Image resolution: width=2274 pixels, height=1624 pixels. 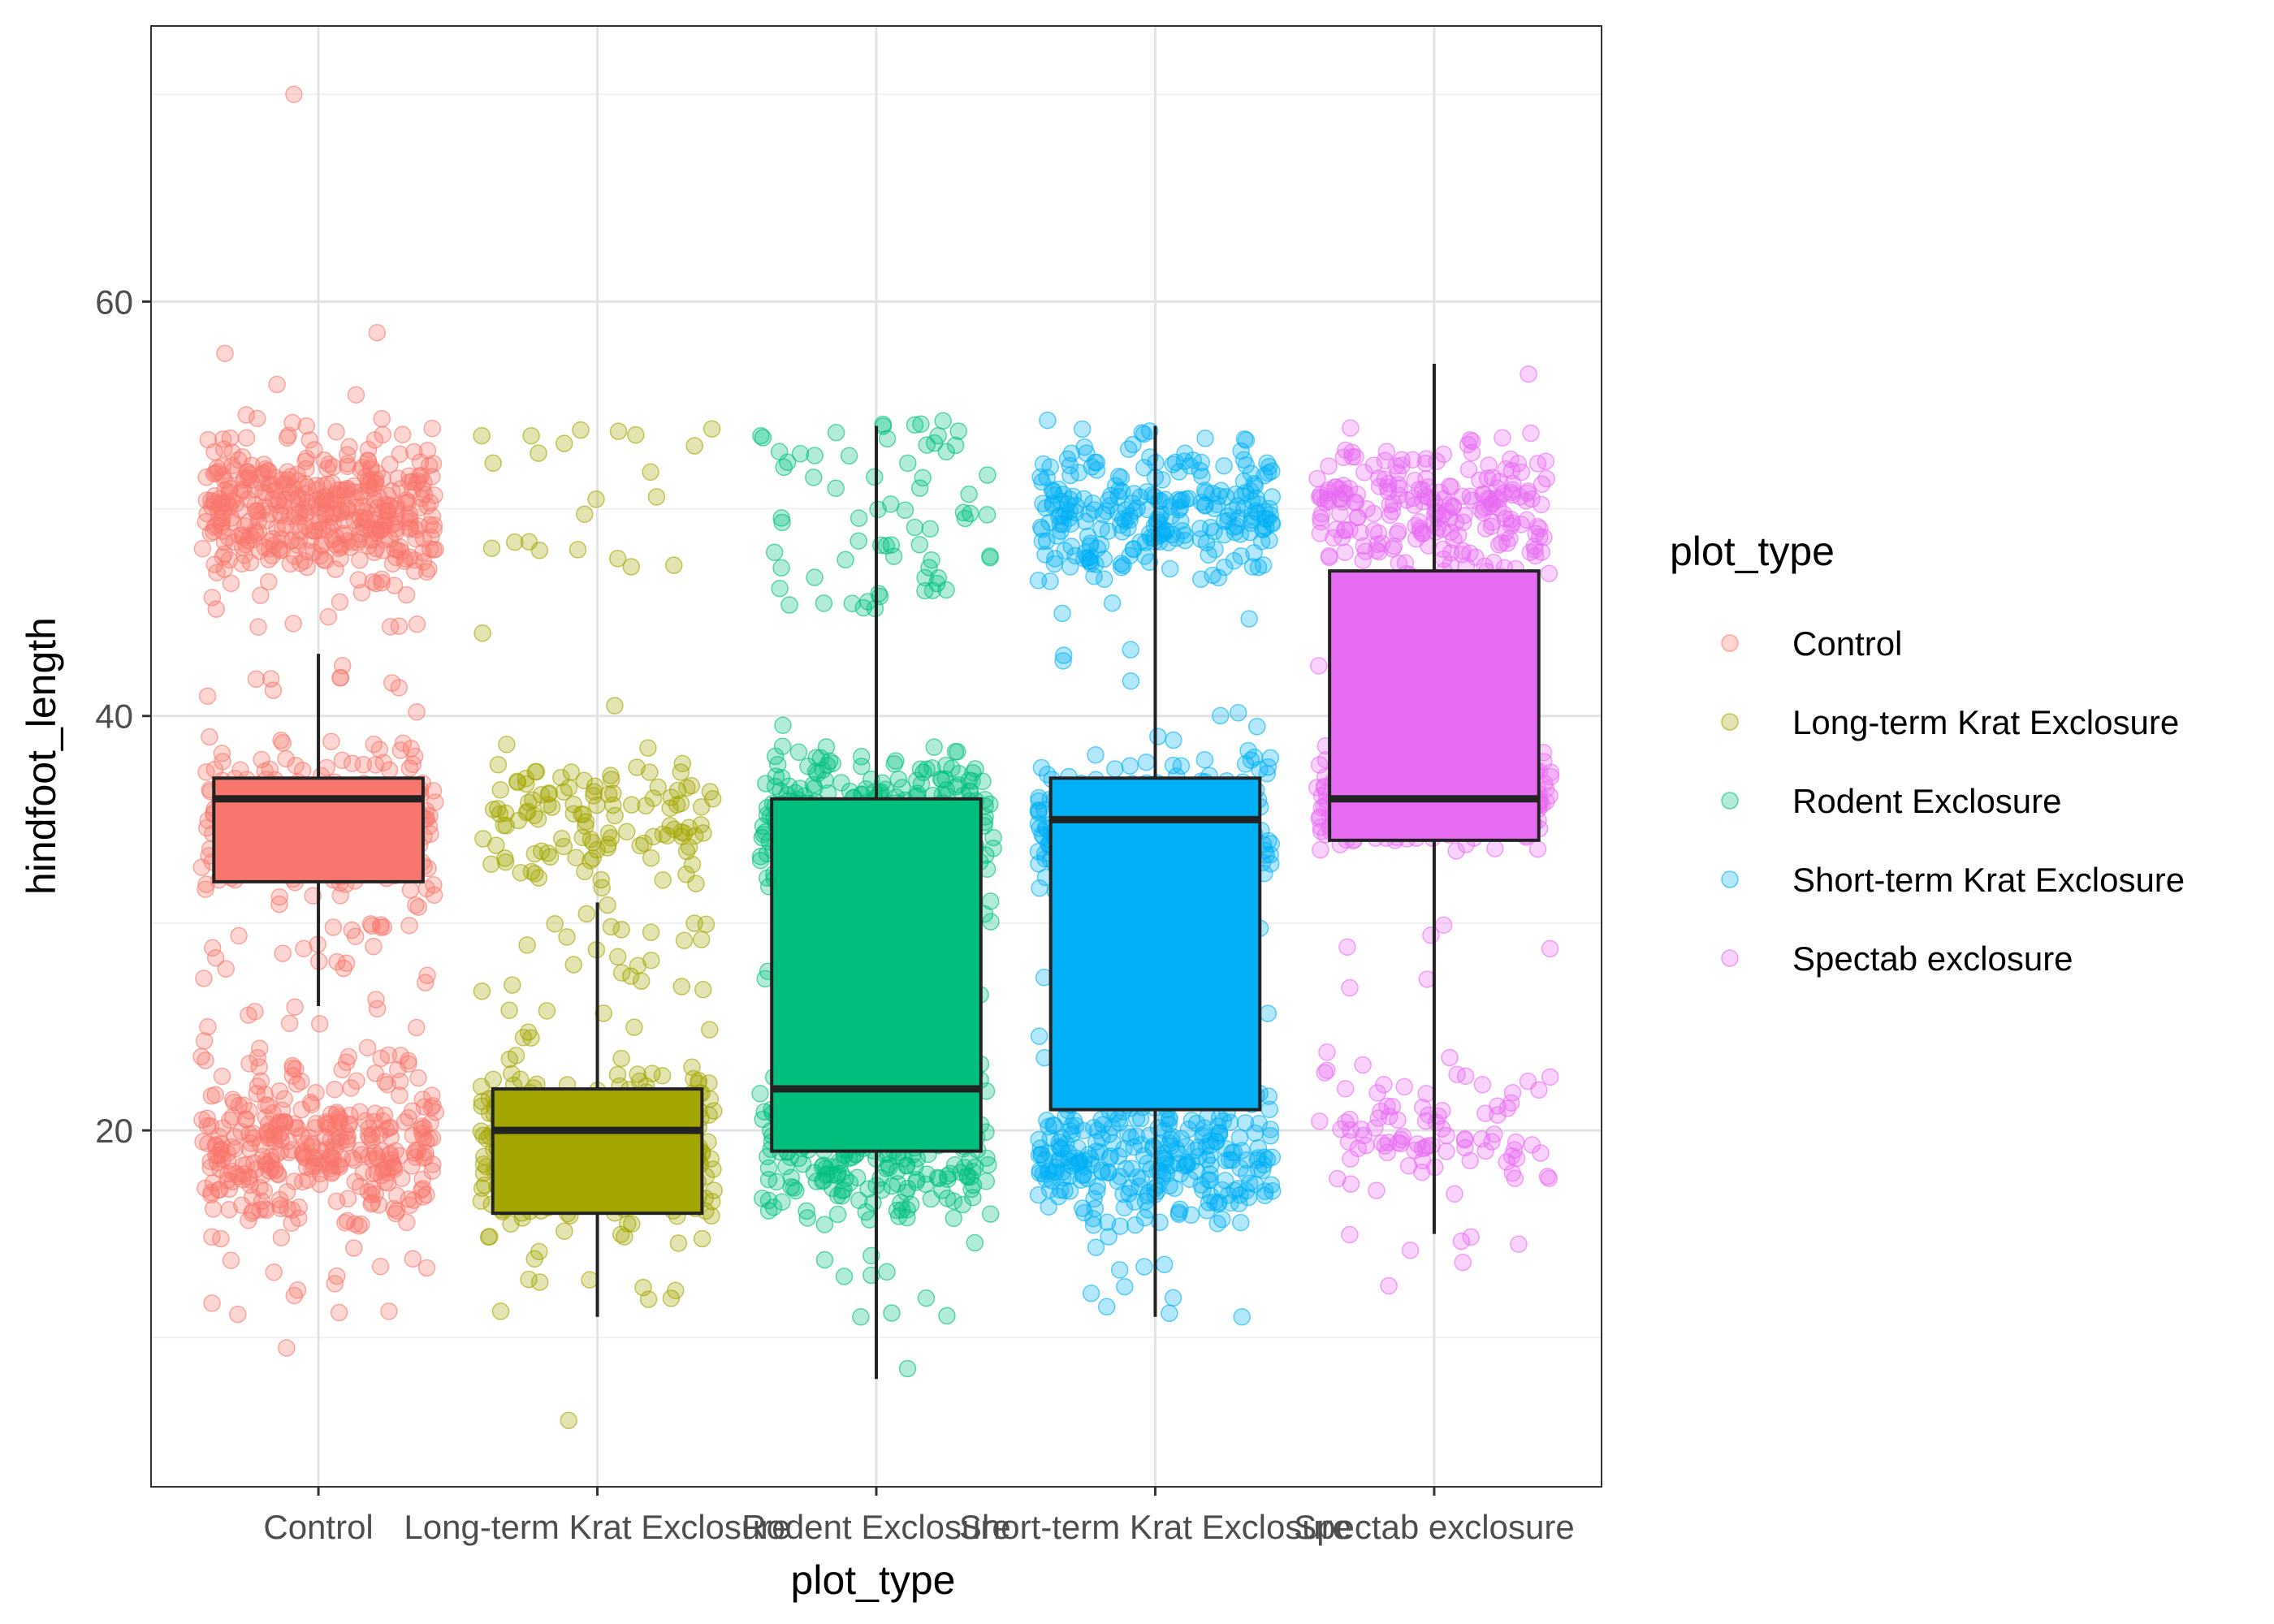 I want to click on x-tick-label: Spectab exclosure, so click(x=1434, y=1527).